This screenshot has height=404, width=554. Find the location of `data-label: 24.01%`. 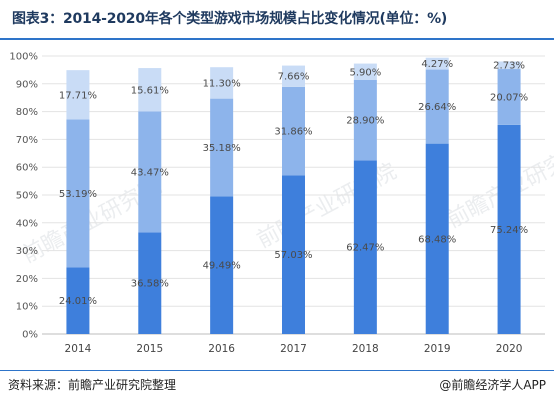

data-label: 24.01% is located at coordinates (78, 301).